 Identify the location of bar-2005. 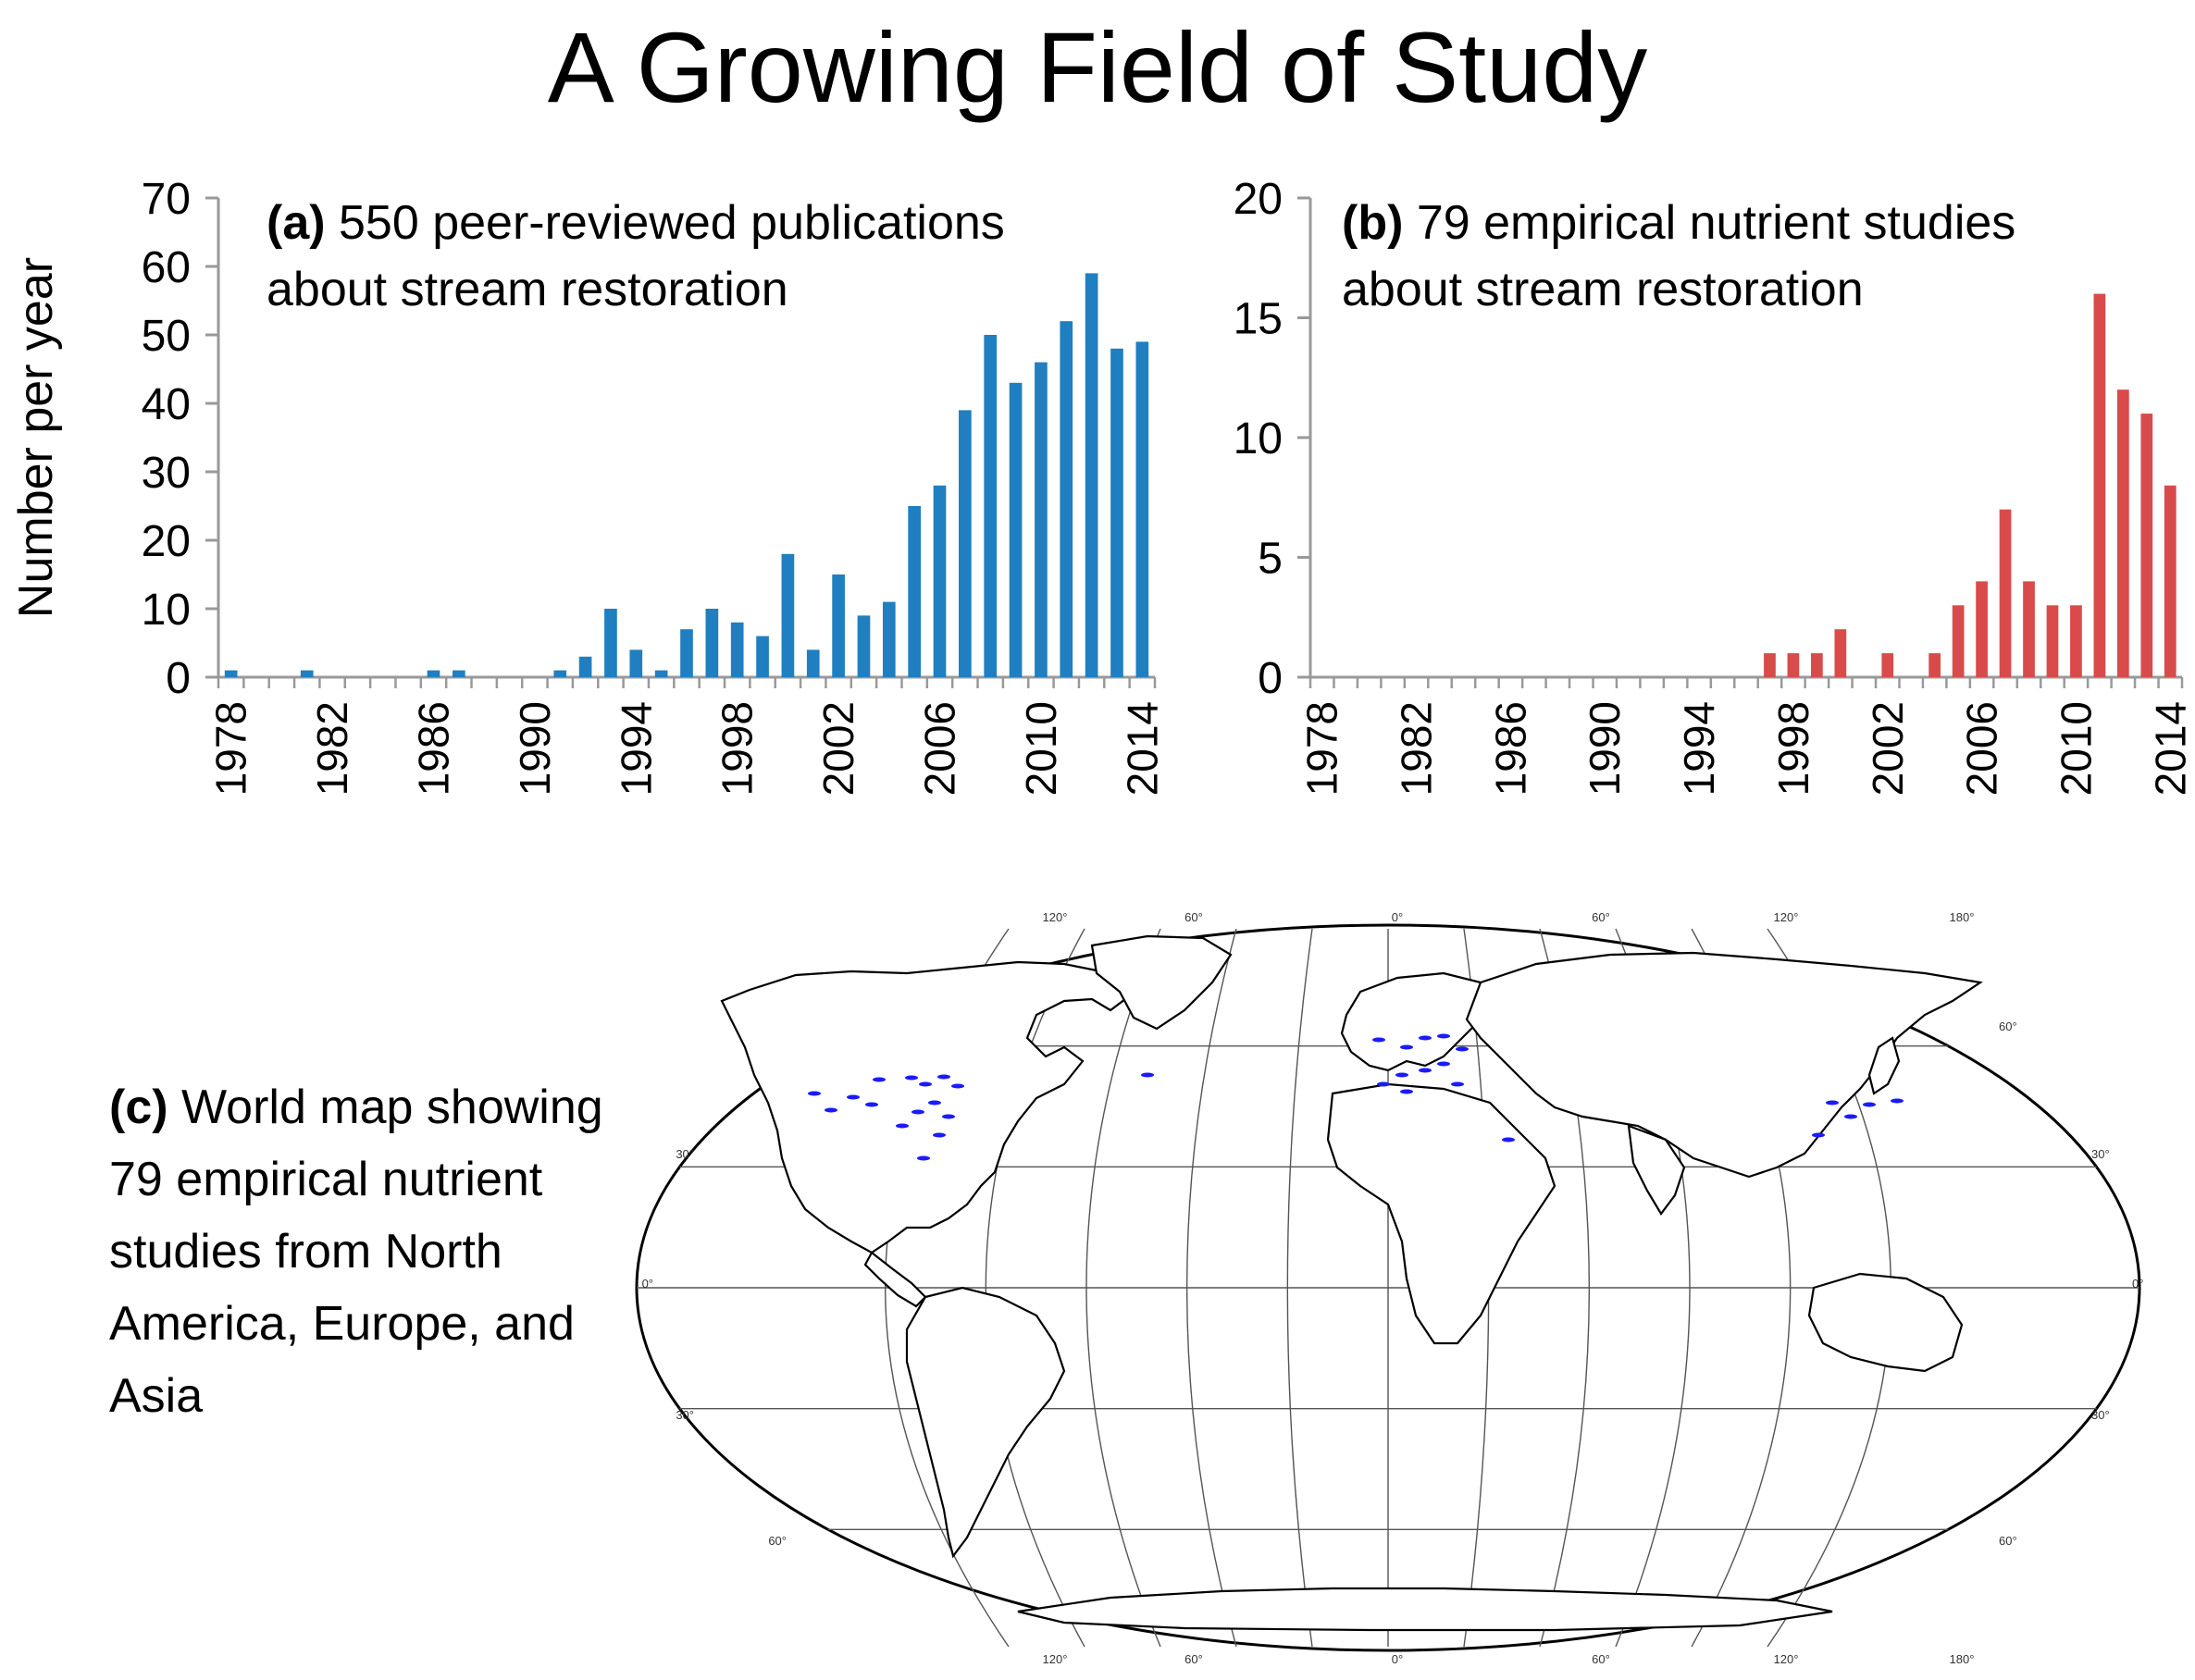
(914, 591).